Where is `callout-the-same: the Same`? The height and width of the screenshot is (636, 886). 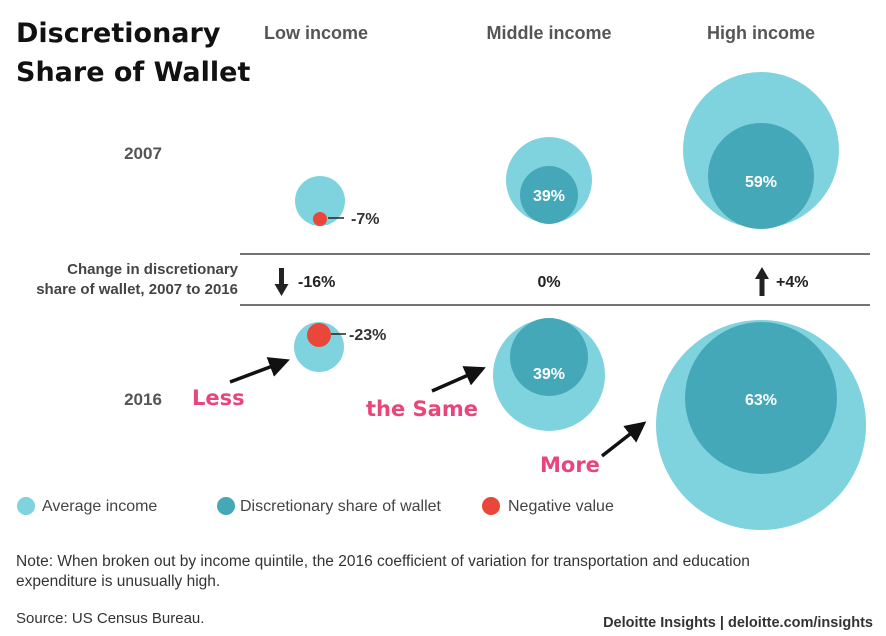
callout-the-same: the Same is located at coordinates (422, 409).